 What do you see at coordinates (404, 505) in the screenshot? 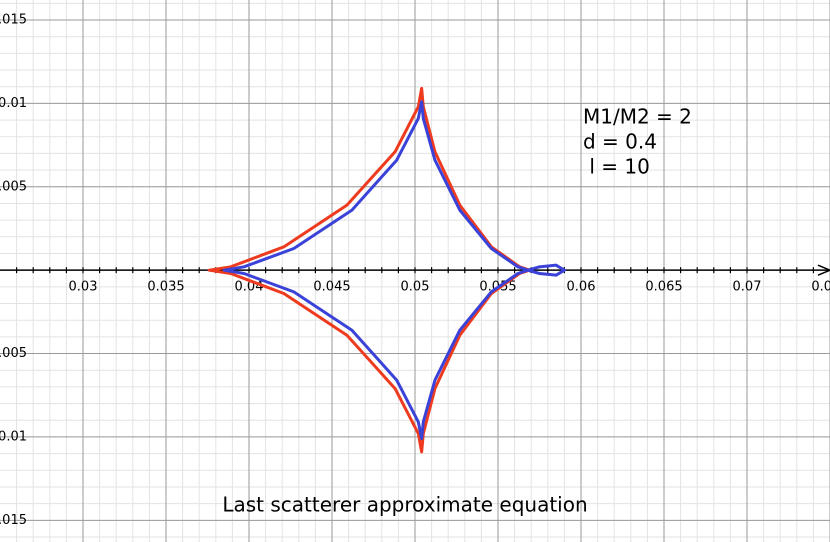
I see `caption: Last scatterer approximate equation` at bounding box center [404, 505].